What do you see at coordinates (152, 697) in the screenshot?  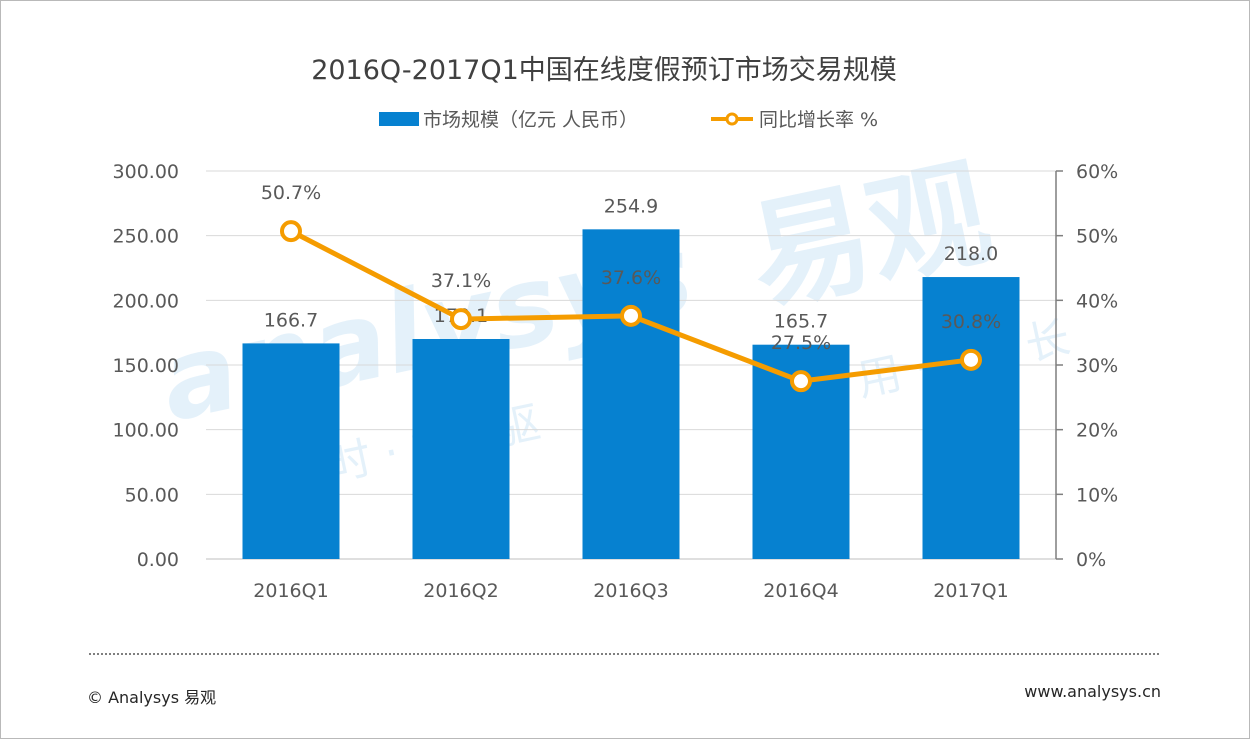 I see `copyright-text: © Analysys 易观` at bounding box center [152, 697].